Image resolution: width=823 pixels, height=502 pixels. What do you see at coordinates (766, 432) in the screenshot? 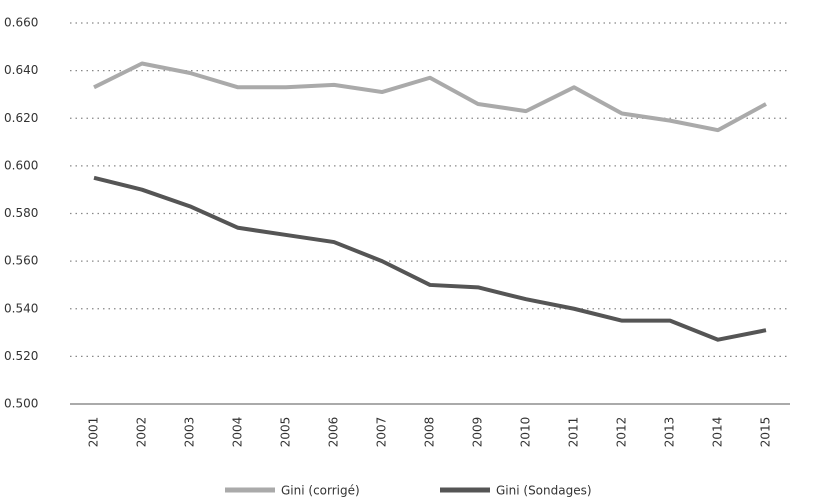
I see `x-tick-label: 2015` at bounding box center [766, 432].